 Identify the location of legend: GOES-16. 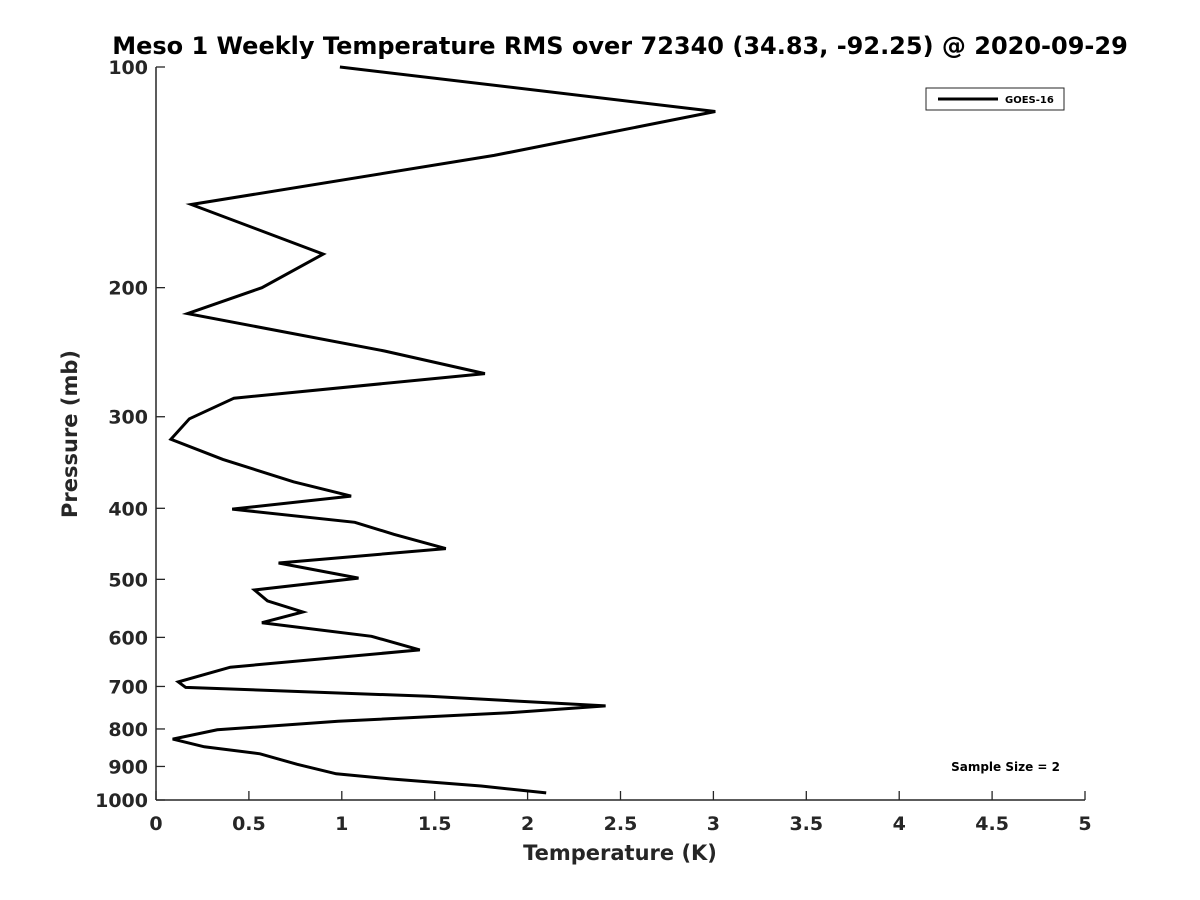
(995, 99).